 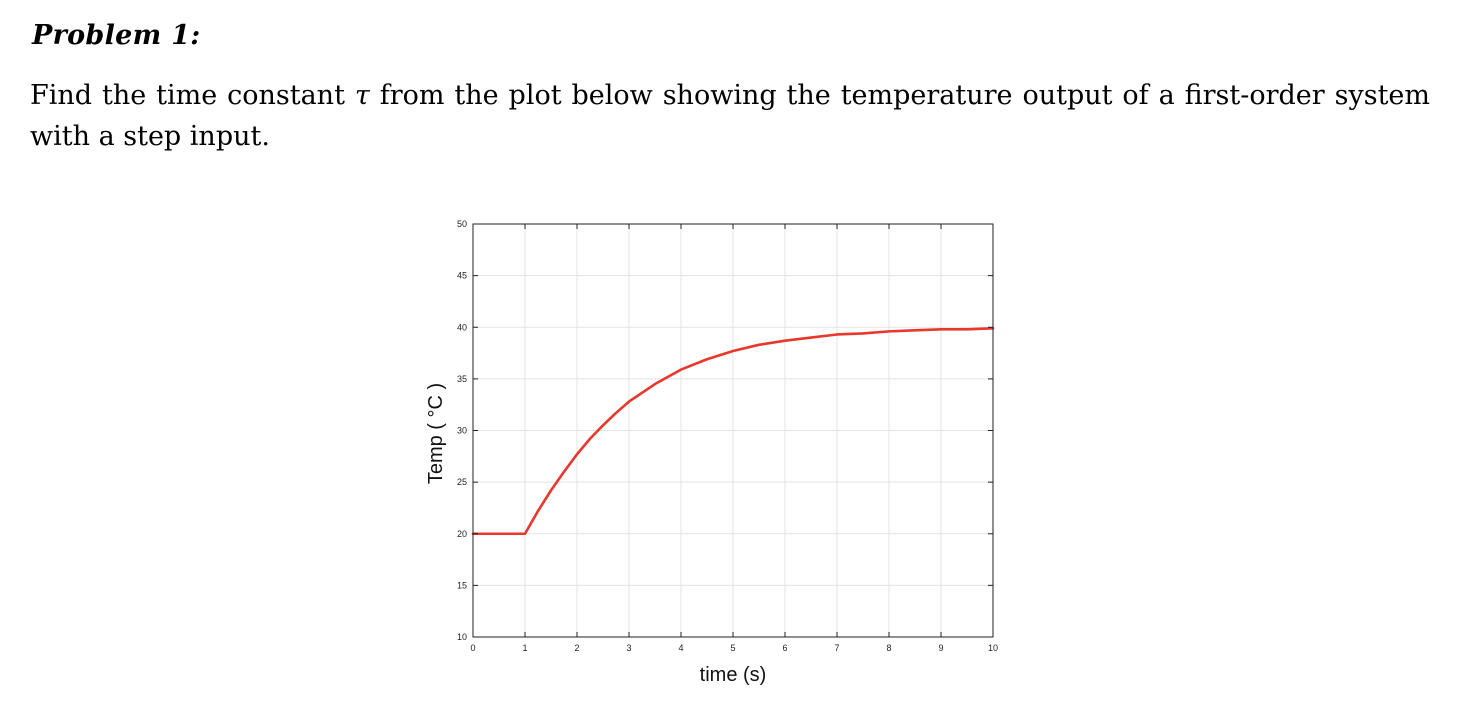 What do you see at coordinates (576, 648) in the screenshot?
I see `x-tick-label: 2` at bounding box center [576, 648].